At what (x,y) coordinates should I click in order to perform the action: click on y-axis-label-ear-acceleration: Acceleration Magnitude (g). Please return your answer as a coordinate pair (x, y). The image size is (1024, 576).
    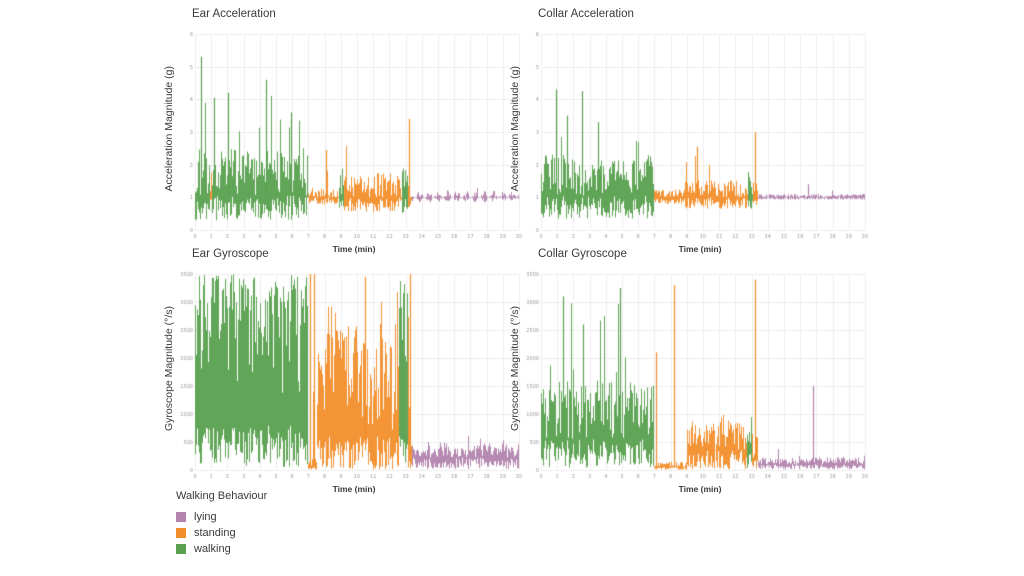
    Looking at the image, I should click on (169, 129).